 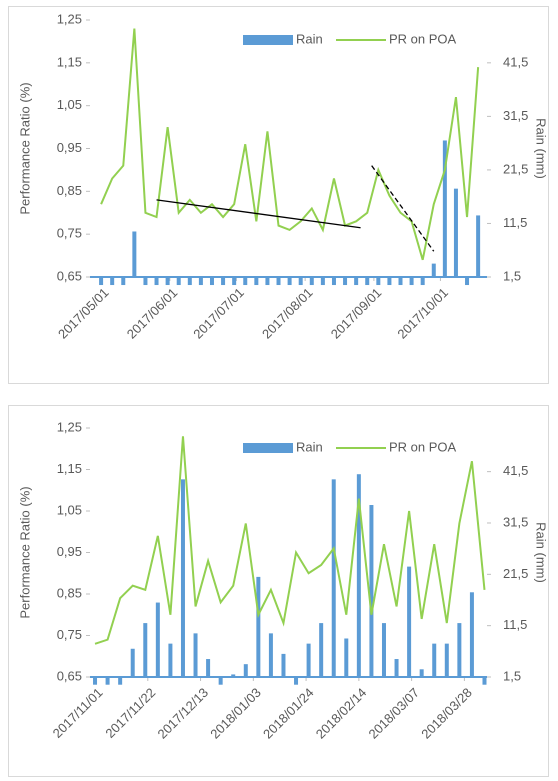 What do you see at coordinates (69, 18) in the screenshot?
I see `y-tick-label: 1,25` at bounding box center [69, 18].